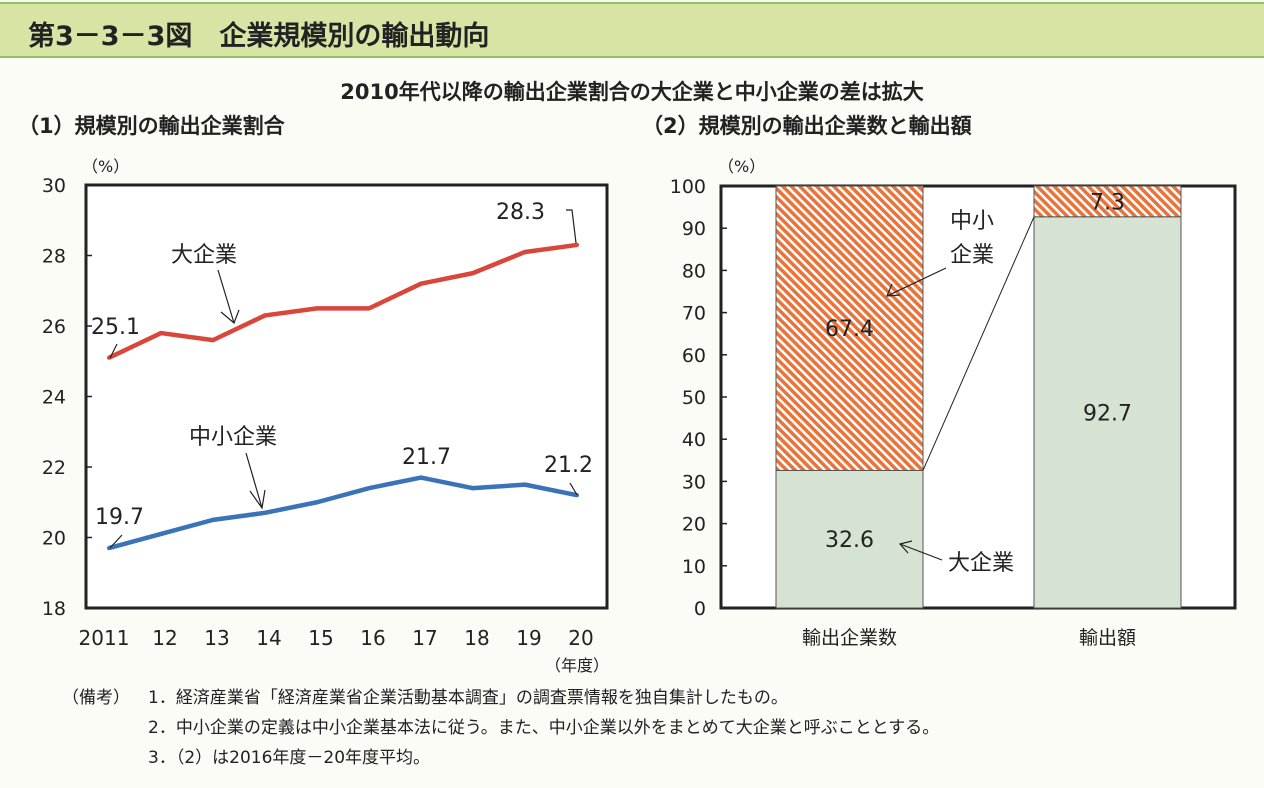  I want to click on bar-value-label: 92.7, so click(1107, 413).